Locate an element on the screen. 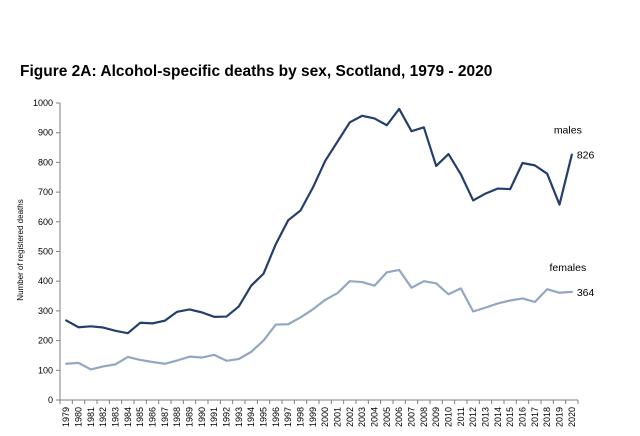  x-tick-label: 1999 is located at coordinates (313, 417).